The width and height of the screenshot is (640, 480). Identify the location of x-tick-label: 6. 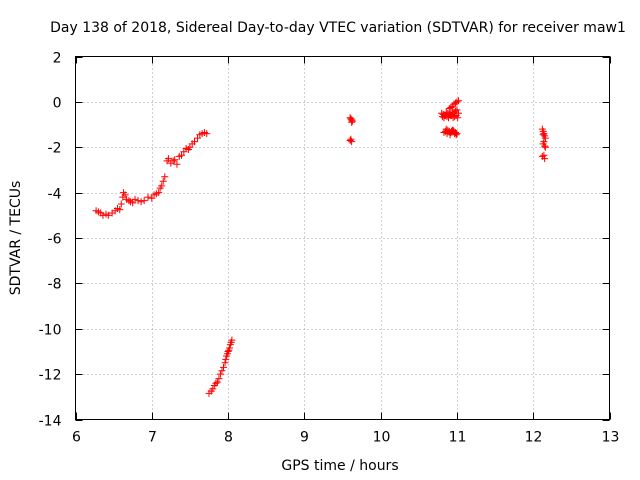
(76, 438).